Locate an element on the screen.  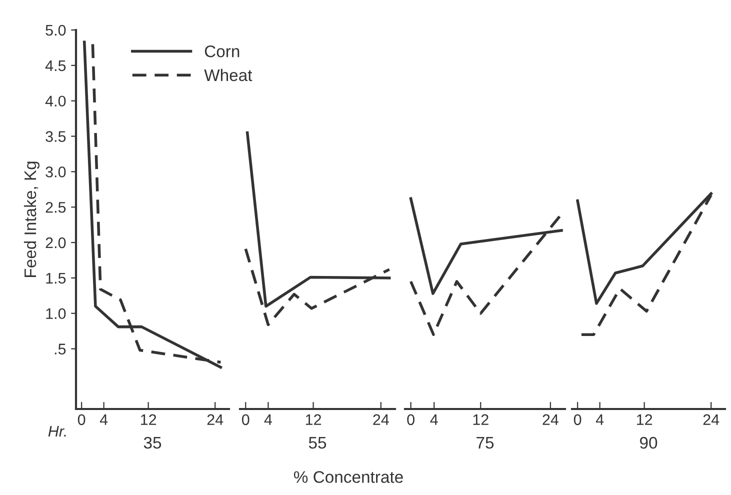
y-tick-label: 4.0 is located at coordinates (55, 101).